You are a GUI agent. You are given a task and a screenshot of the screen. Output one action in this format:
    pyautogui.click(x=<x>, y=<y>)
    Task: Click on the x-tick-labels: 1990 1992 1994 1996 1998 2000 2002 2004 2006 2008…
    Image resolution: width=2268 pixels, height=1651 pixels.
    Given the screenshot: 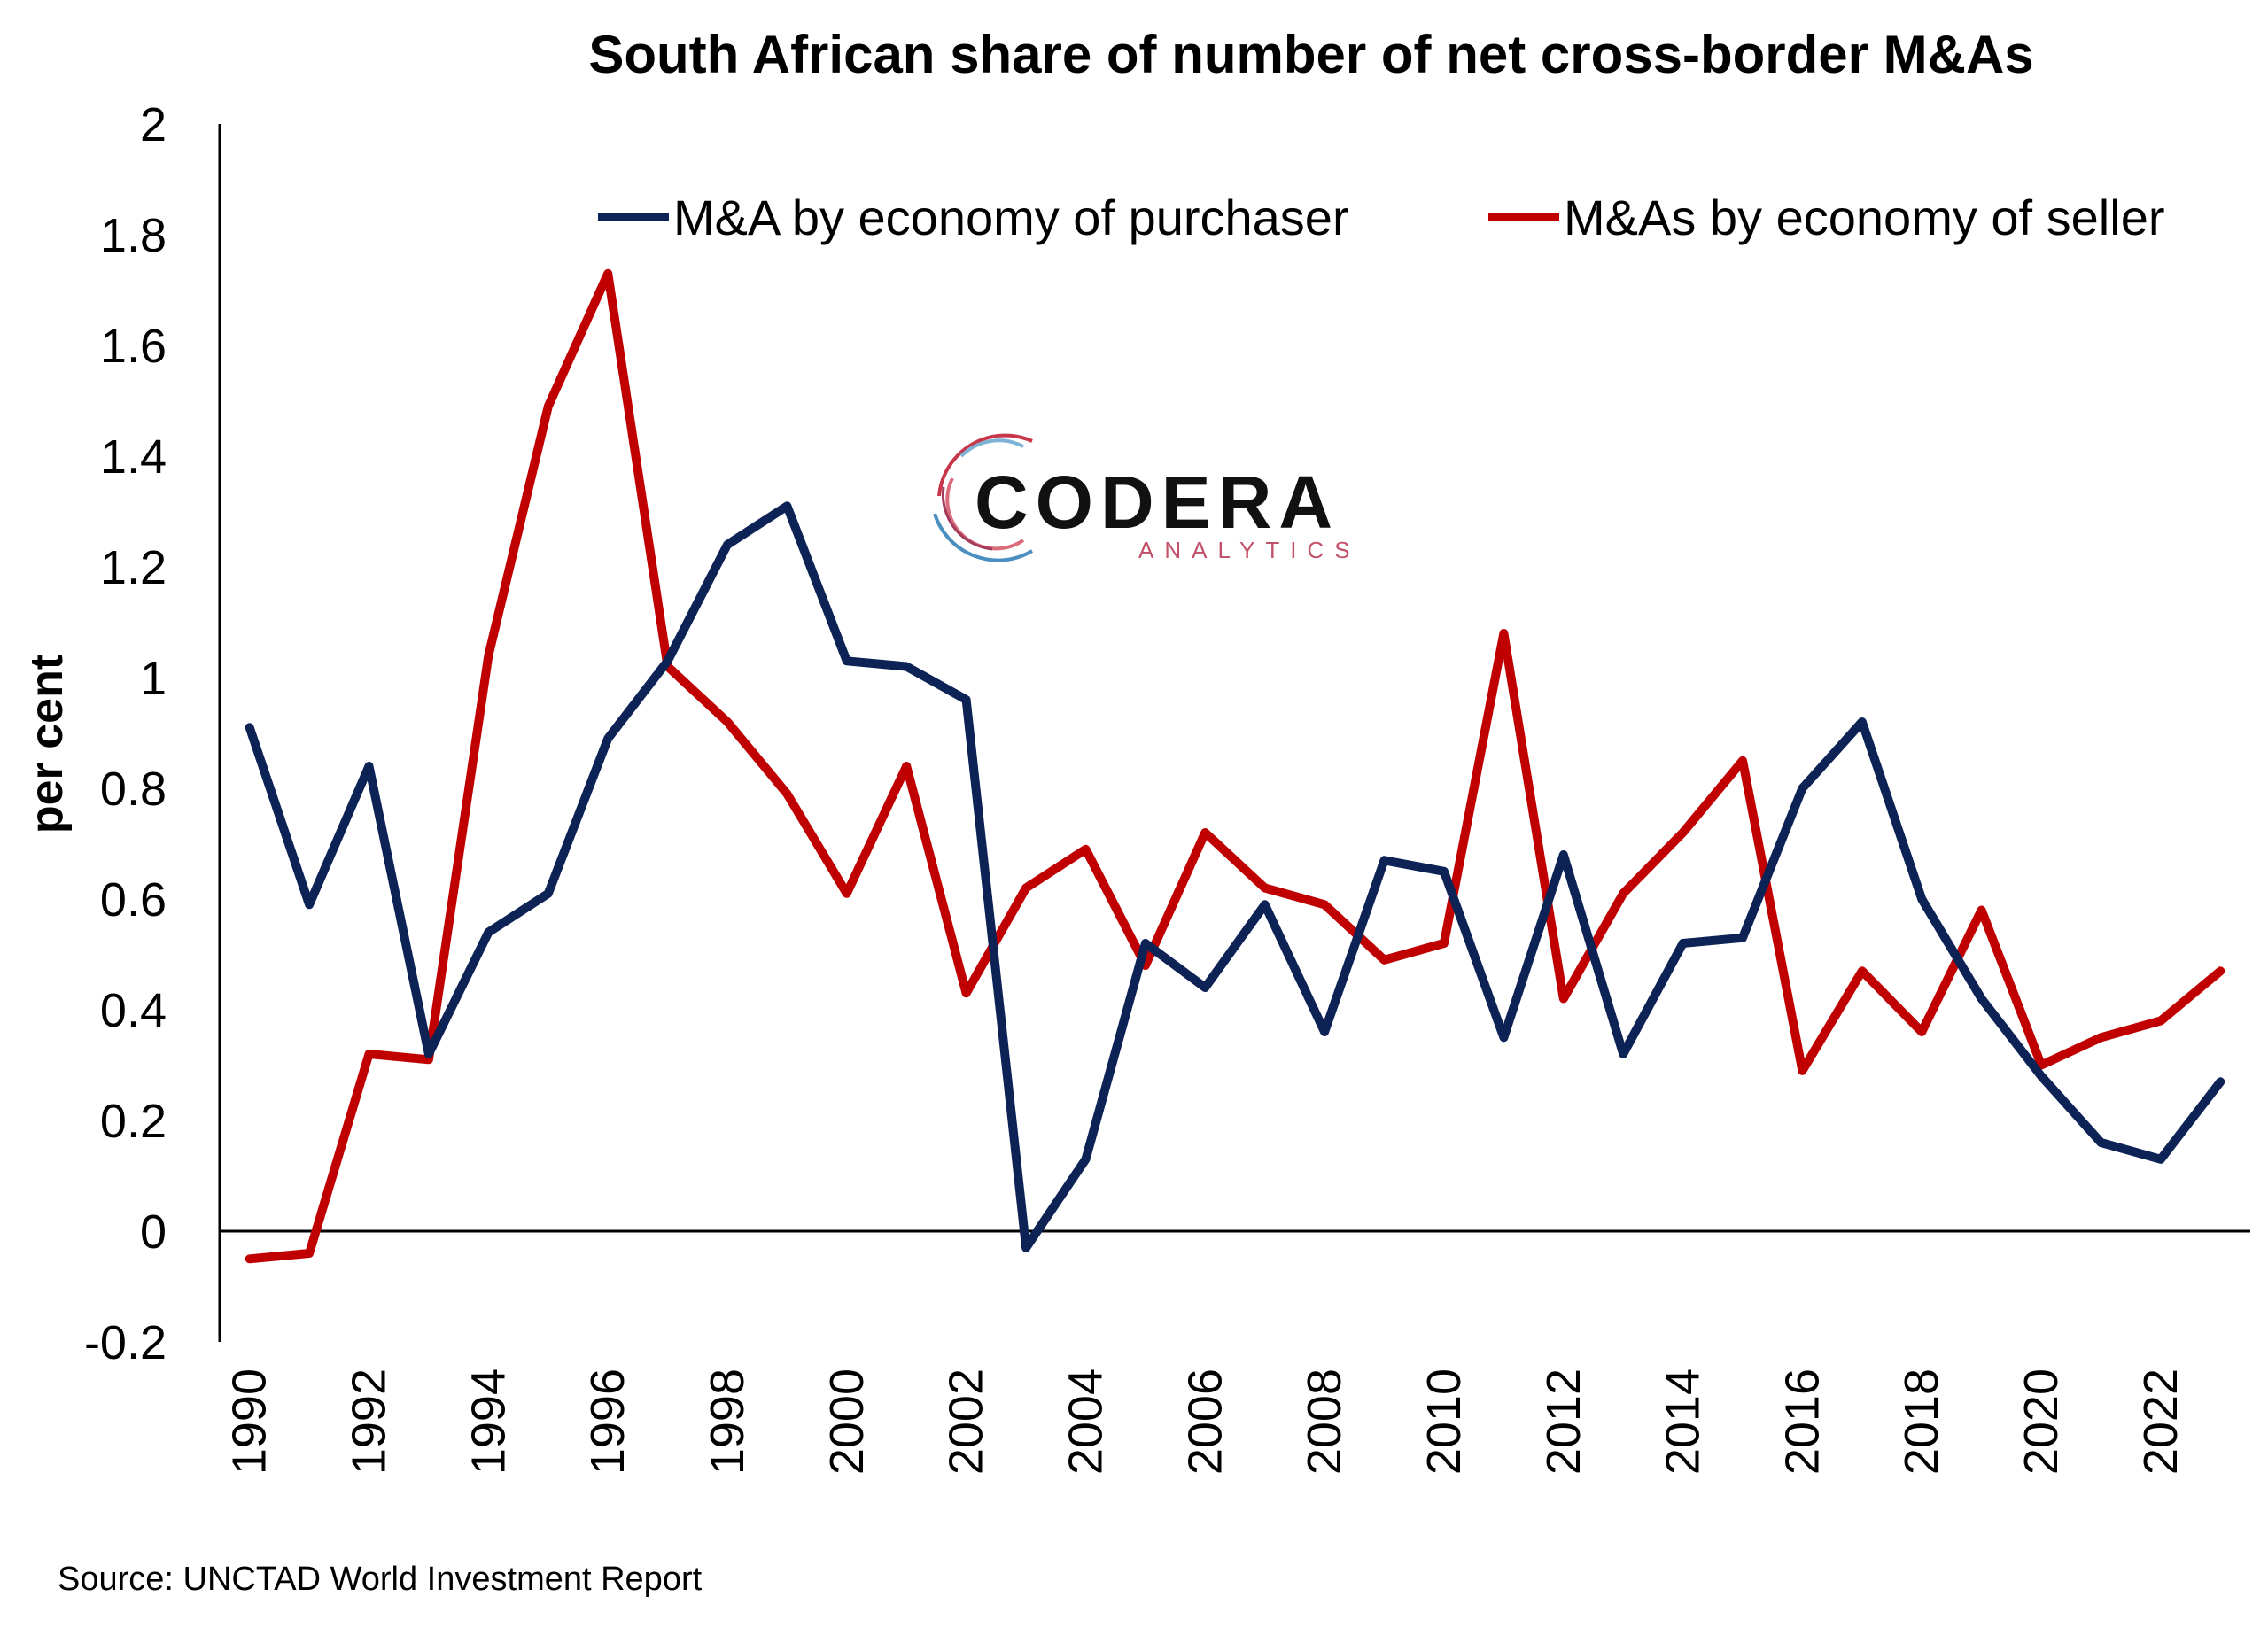 What is the action you would take?
    pyautogui.click(x=1205, y=1421)
    